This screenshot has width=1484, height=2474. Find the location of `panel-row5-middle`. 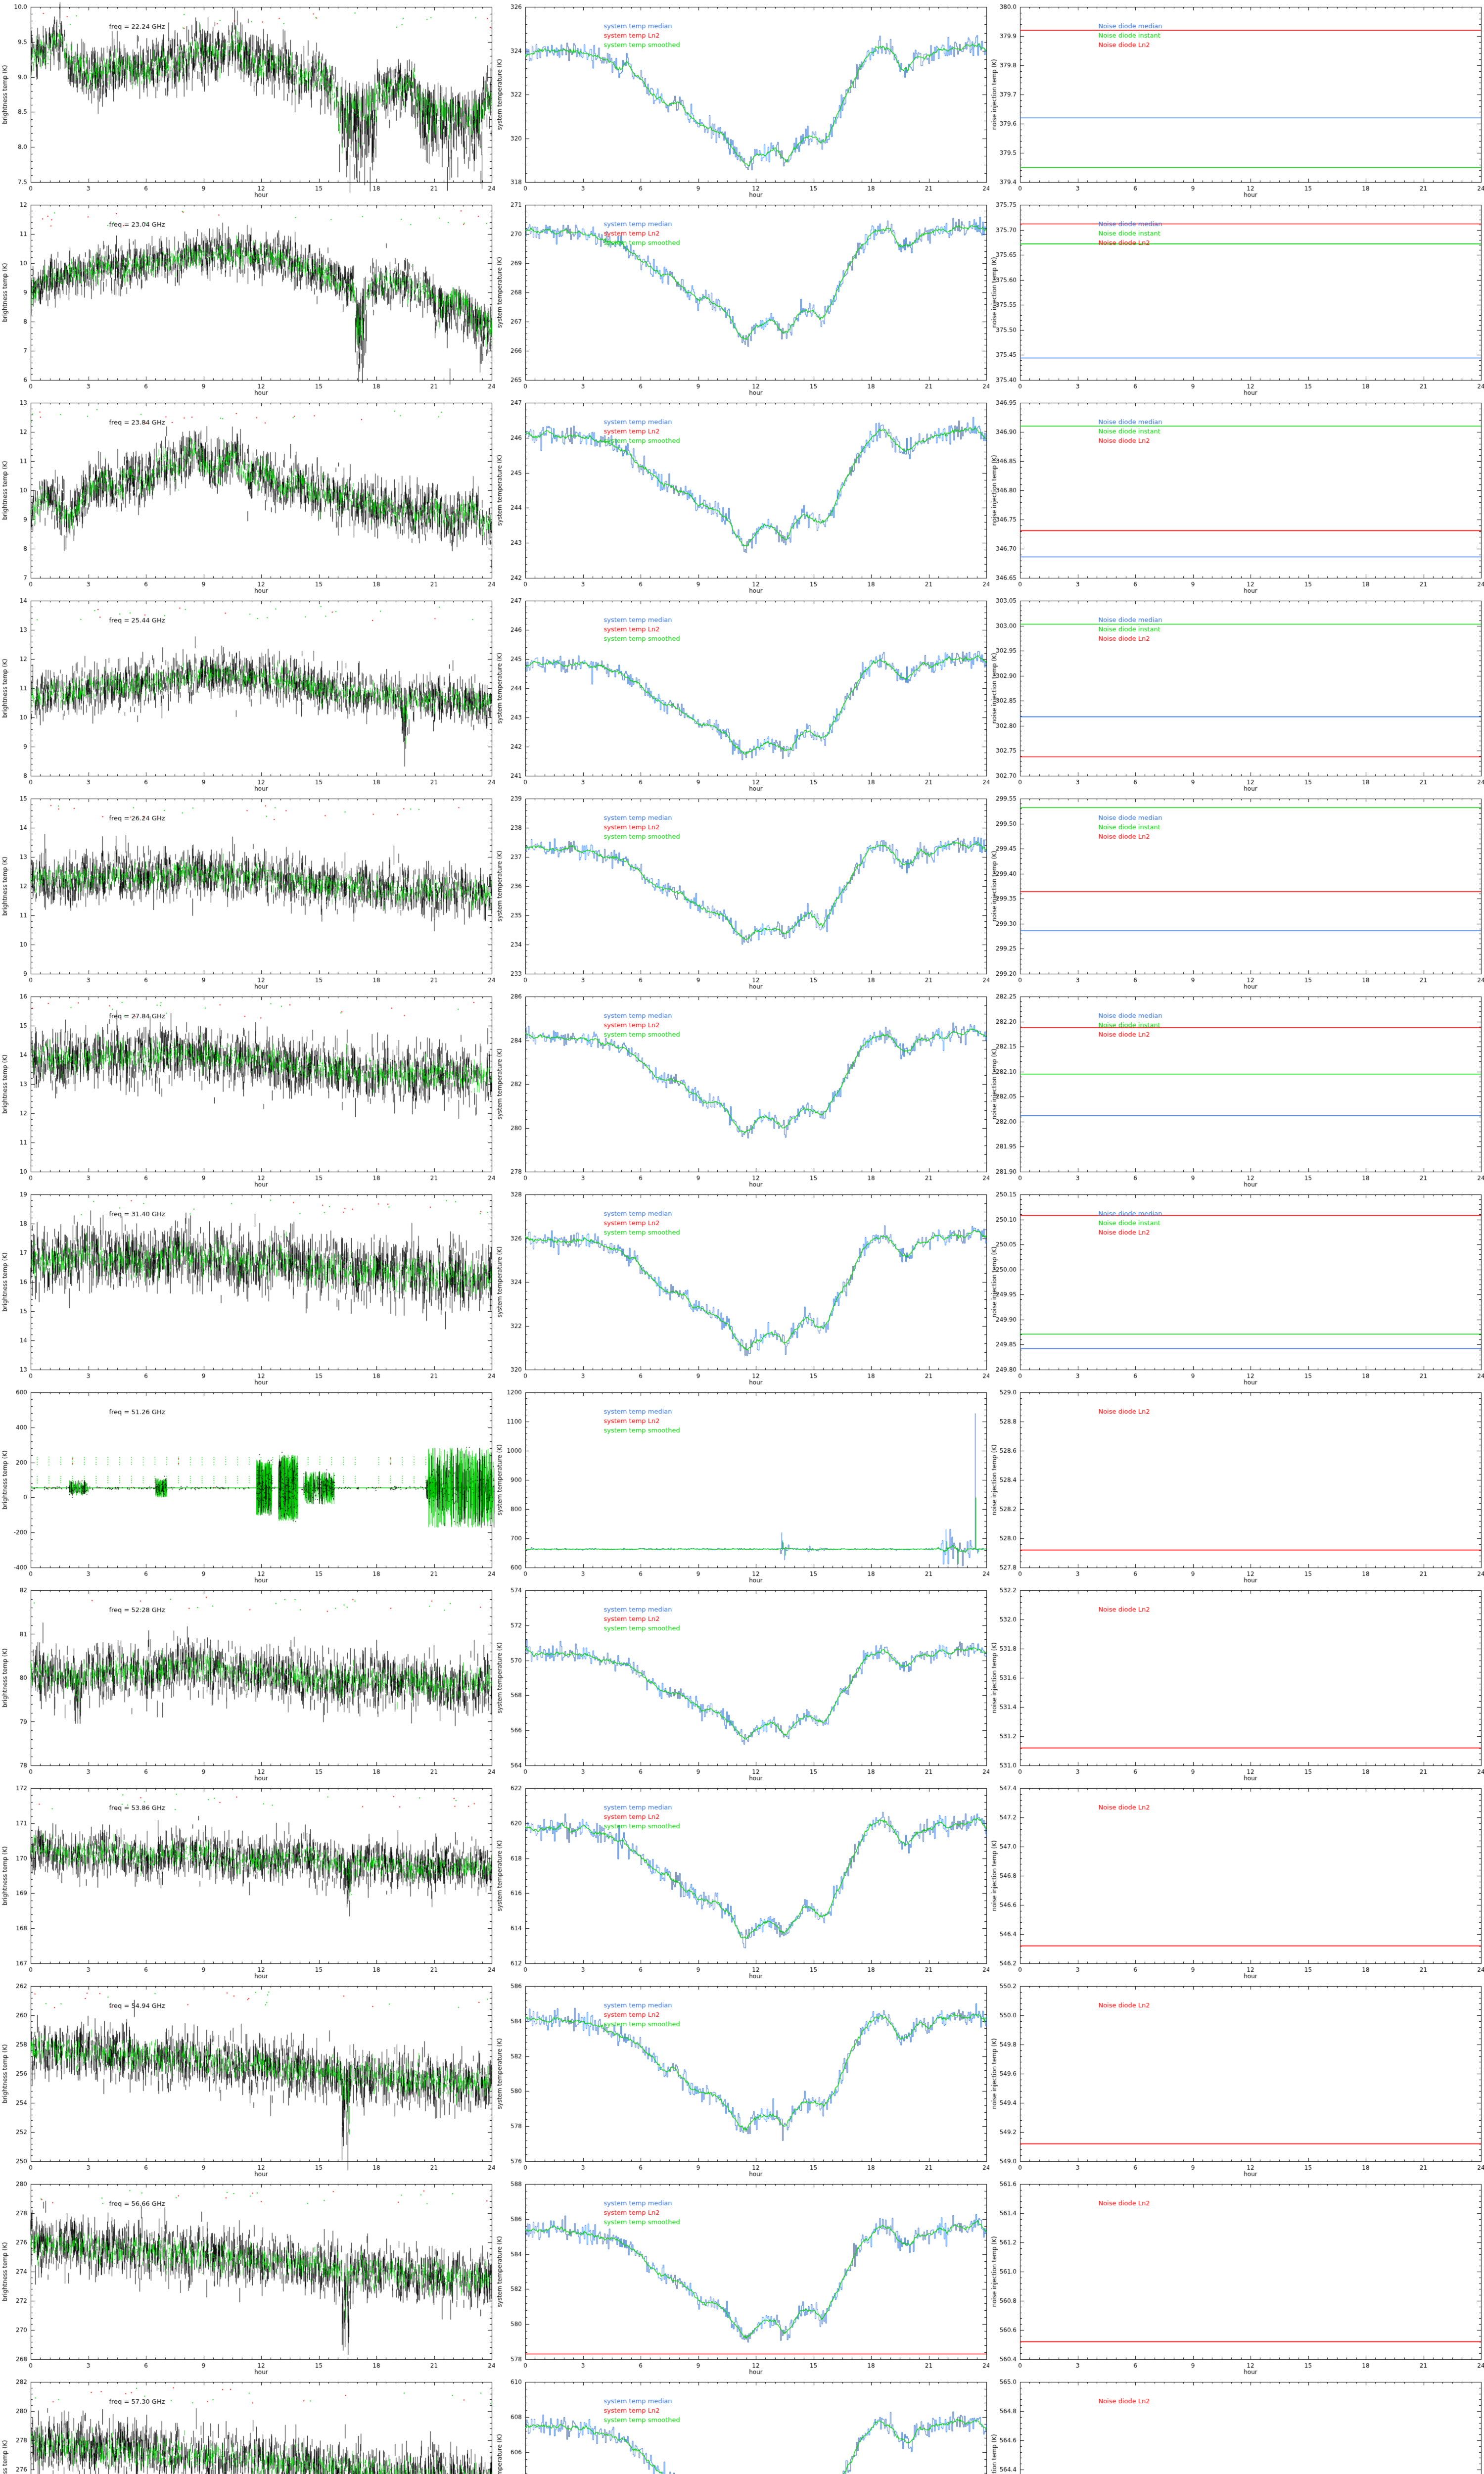

panel-row5-middle is located at coordinates (742, 891).